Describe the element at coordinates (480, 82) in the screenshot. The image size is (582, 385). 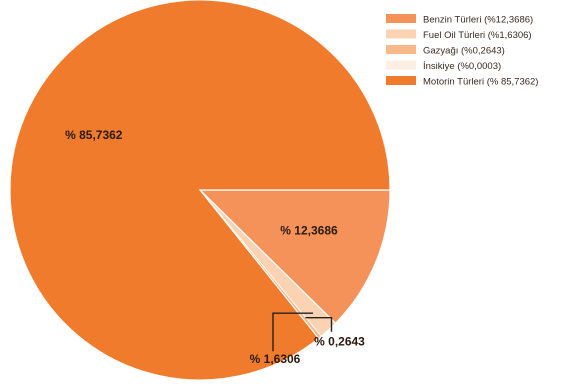
I see `legend-label-motorin-turleri: Motorin Türleri (% 85,7362)` at that location.